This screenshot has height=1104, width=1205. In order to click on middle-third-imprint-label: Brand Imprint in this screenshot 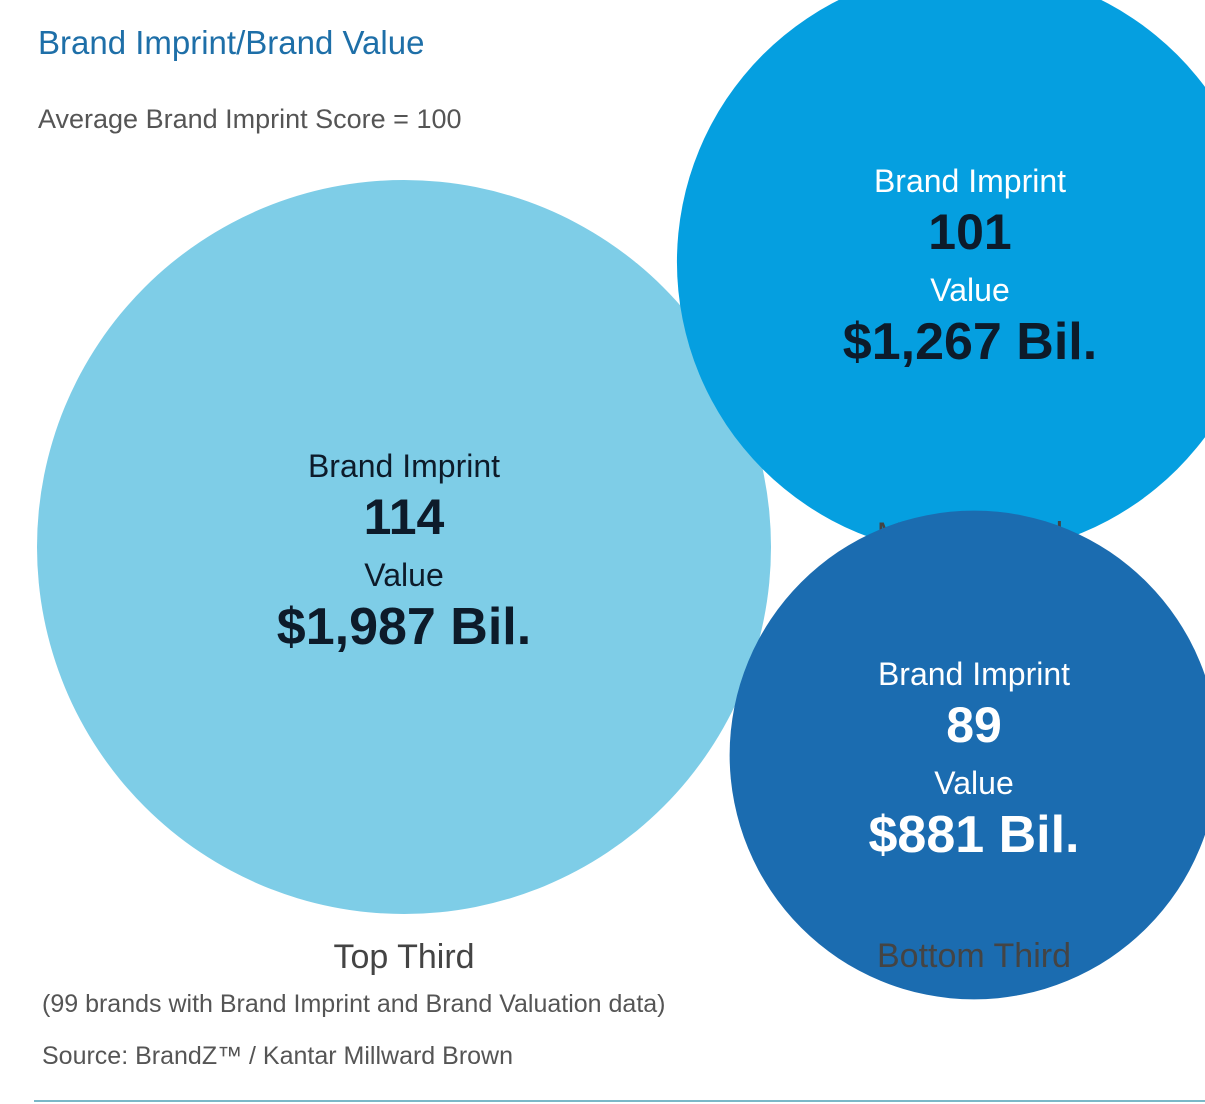, I will do `click(970, 181)`.